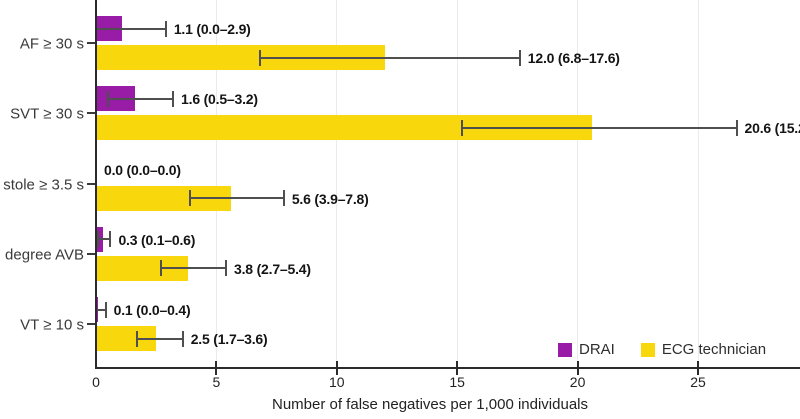 The height and width of the screenshot is (419, 800). I want to click on value-label: 20.6 (15.2, so click(772, 128).